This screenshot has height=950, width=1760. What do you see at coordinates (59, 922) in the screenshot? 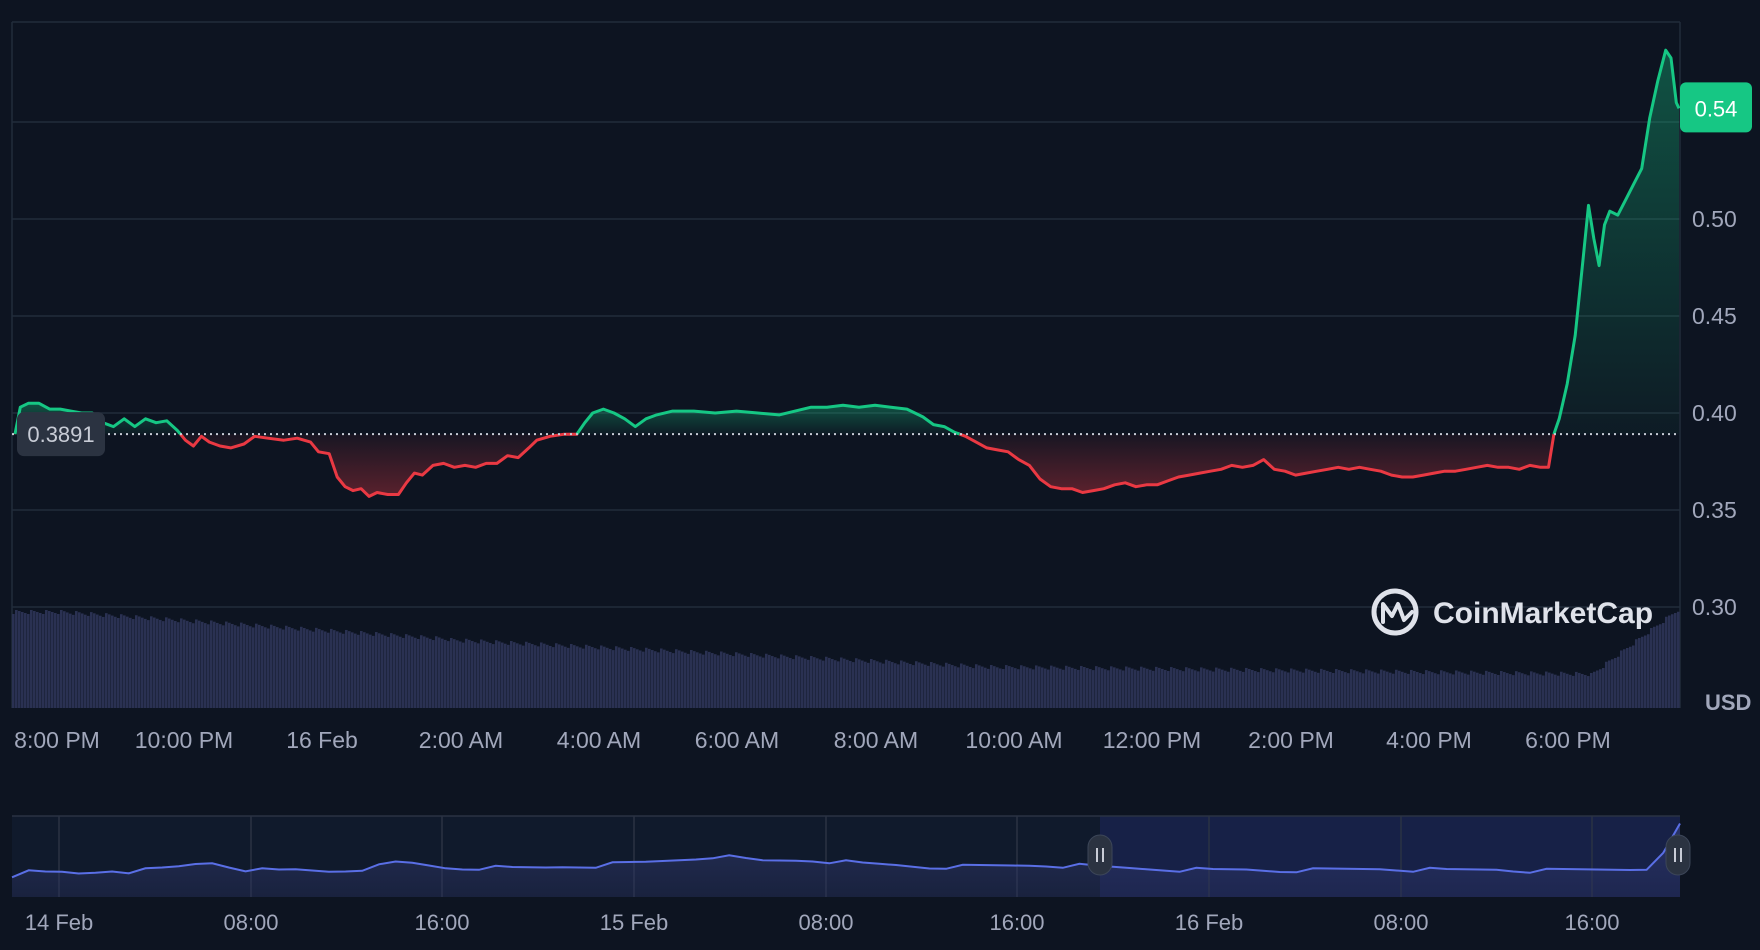
I see `navigator-tick-label: 14 Feb` at bounding box center [59, 922].